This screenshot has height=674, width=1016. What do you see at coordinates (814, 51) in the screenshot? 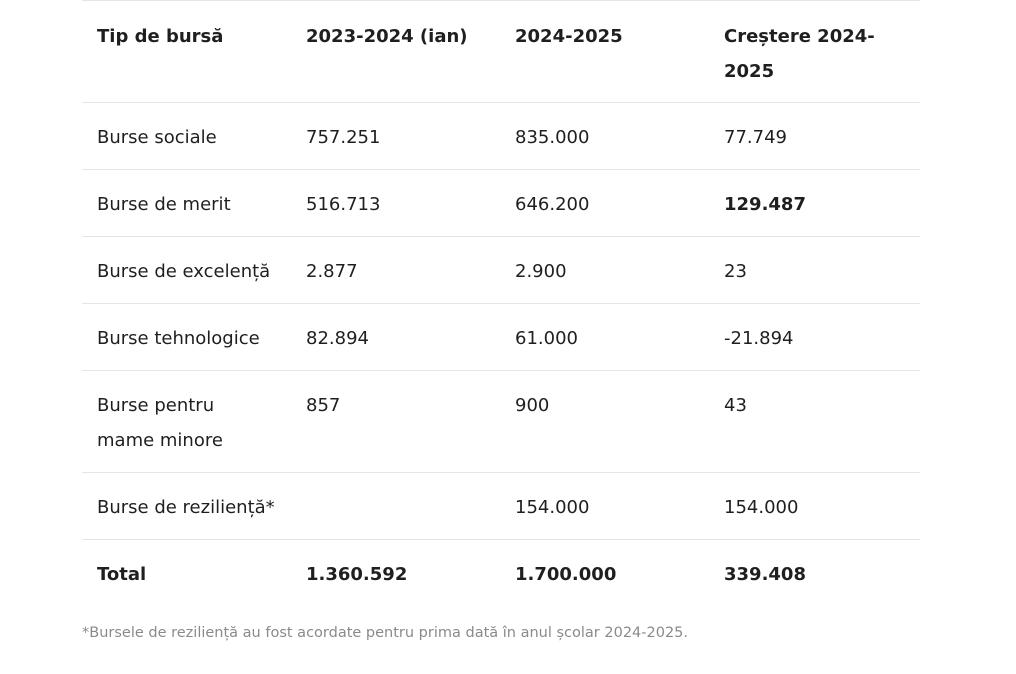
I see `header-growth: Creștere 2024-2025` at bounding box center [814, 51].